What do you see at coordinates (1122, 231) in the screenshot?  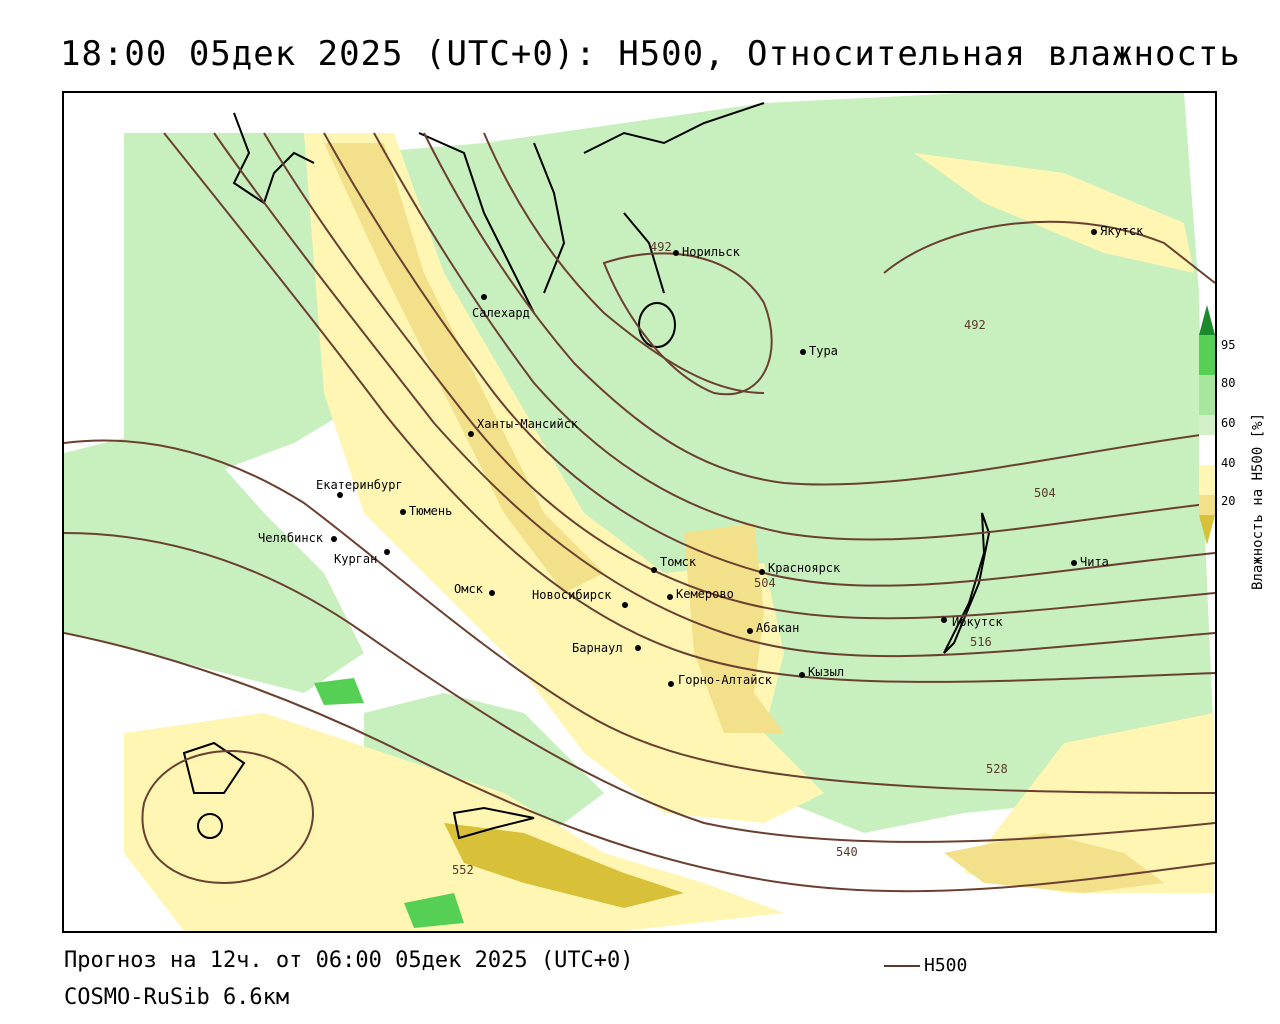 I see `city-label-yakutsk: Якутск` at bounding box center [1122, 231].